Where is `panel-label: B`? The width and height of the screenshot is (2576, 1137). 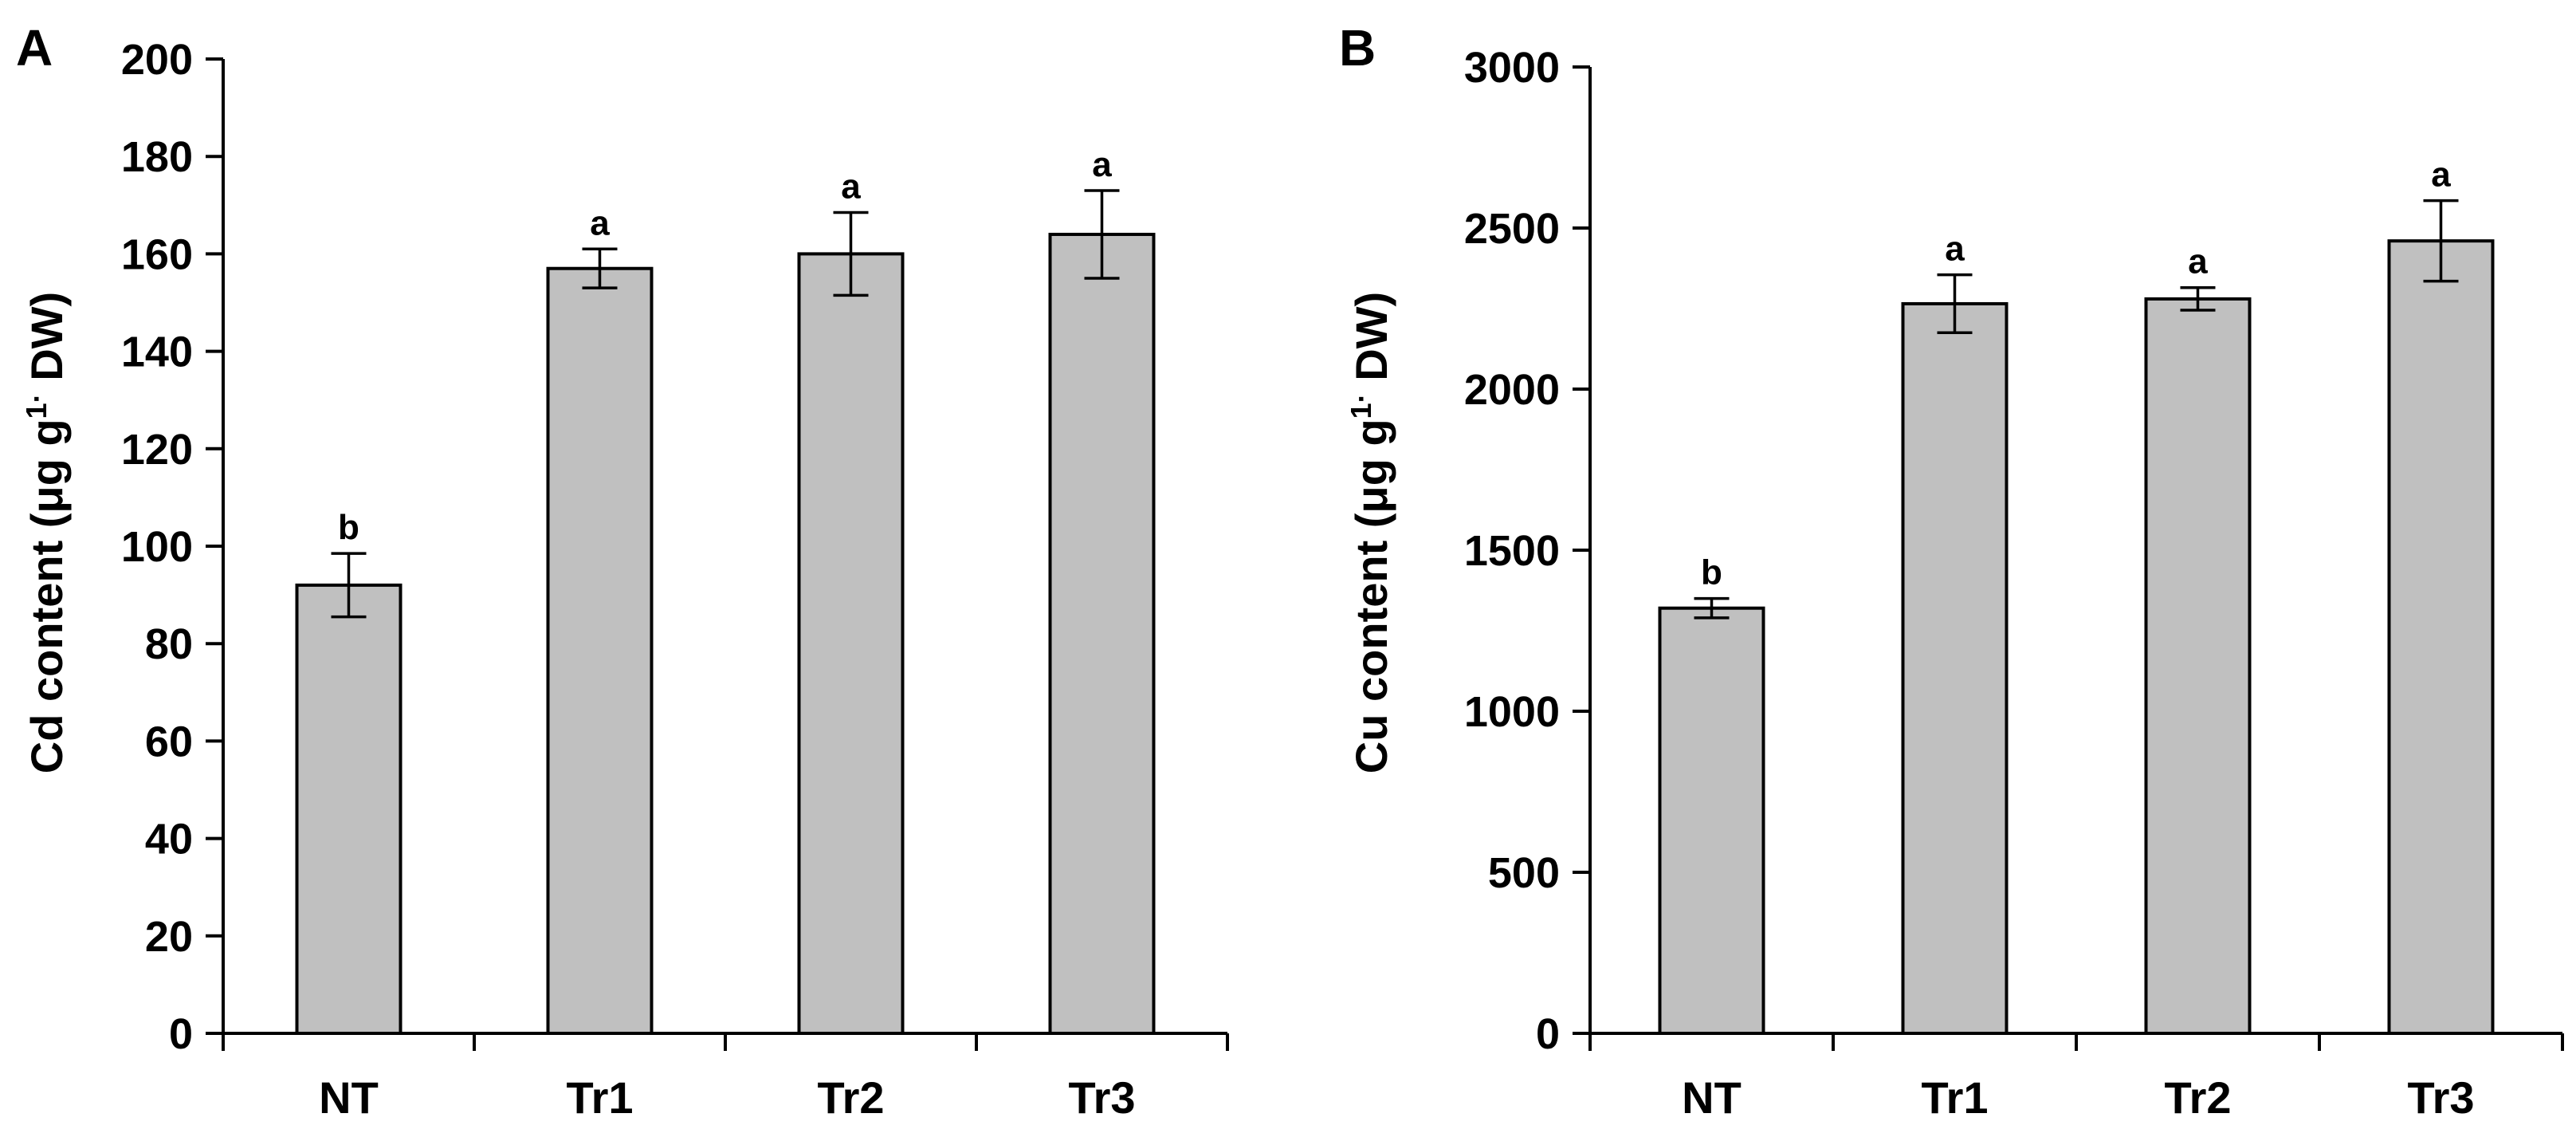 panel-label: B is located at coordinates (1357, 48).